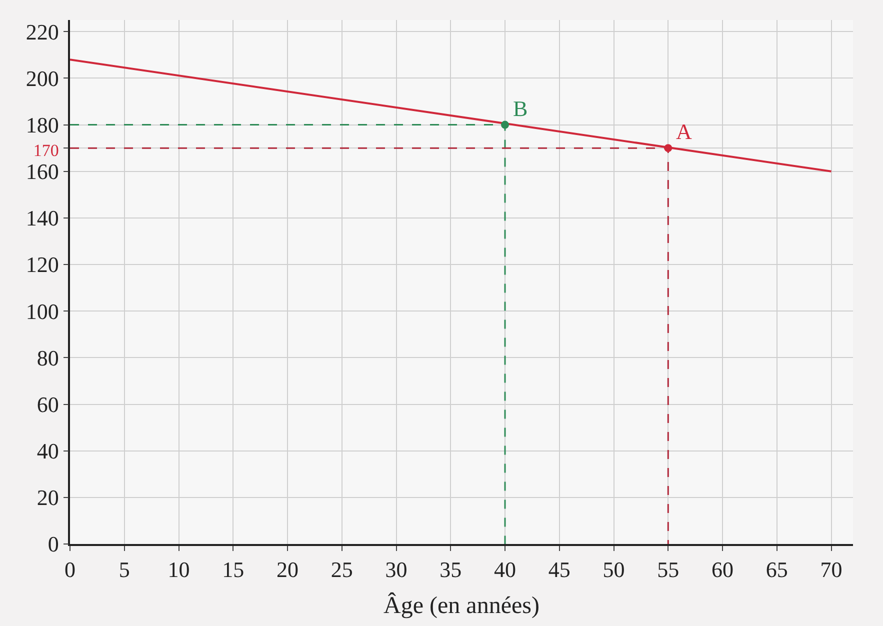  Describe the element at coordinates (668, 569) in the screenshot. I see `x-tick-label: 55` at that location.